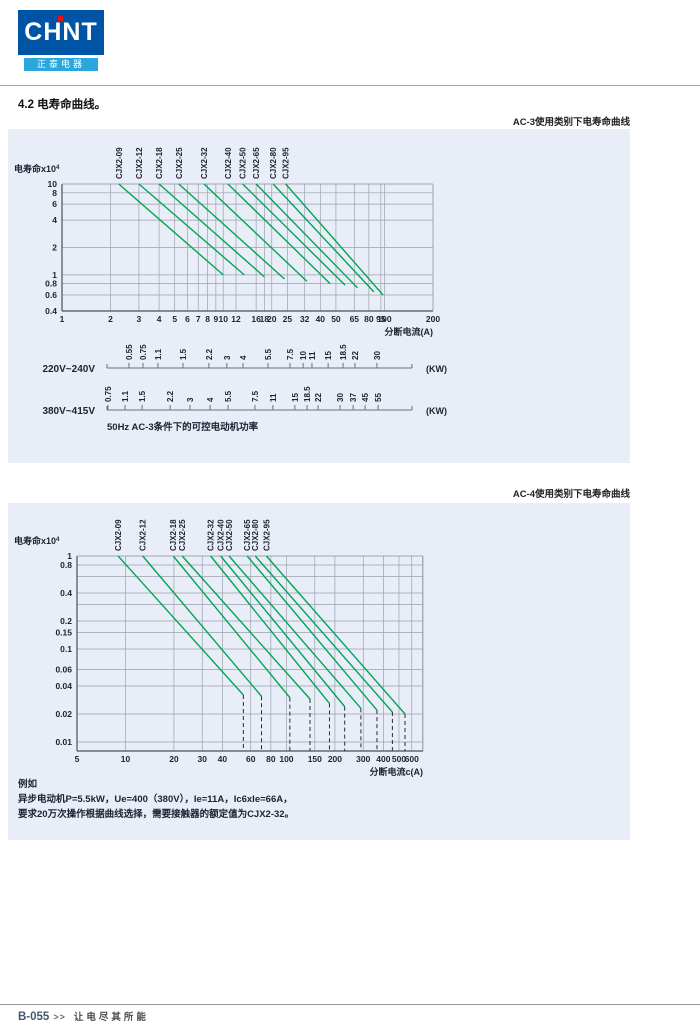 The image size is (700, 1028). I want to click on y-tick-label: 0.6, so click(51, 295).